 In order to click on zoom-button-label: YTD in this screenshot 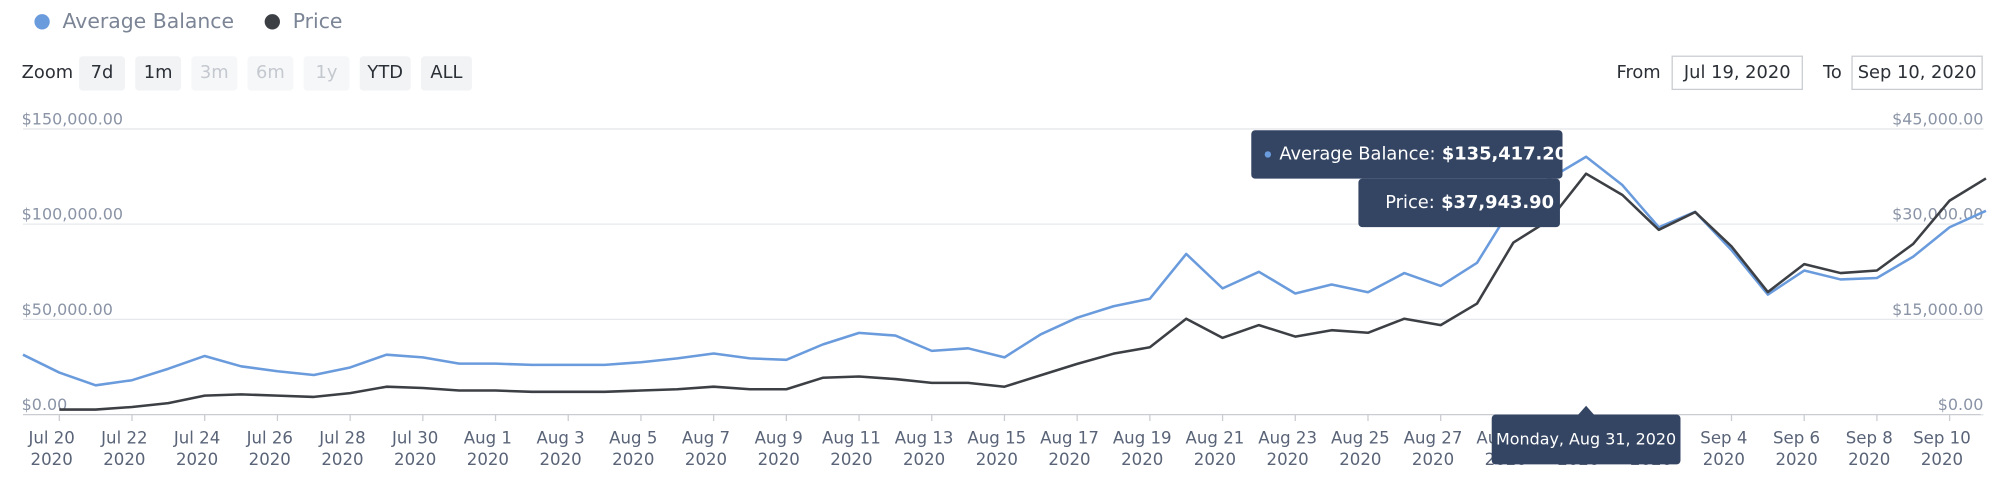, I will do `click(384, 72)`.